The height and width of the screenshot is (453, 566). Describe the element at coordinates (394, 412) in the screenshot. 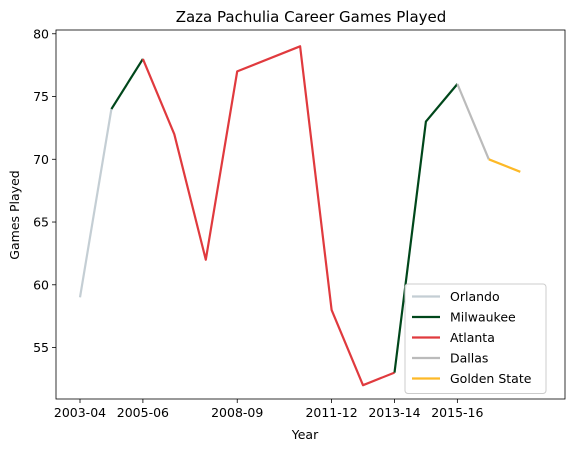

I see `x-tick-label: 2013-14` at that location.